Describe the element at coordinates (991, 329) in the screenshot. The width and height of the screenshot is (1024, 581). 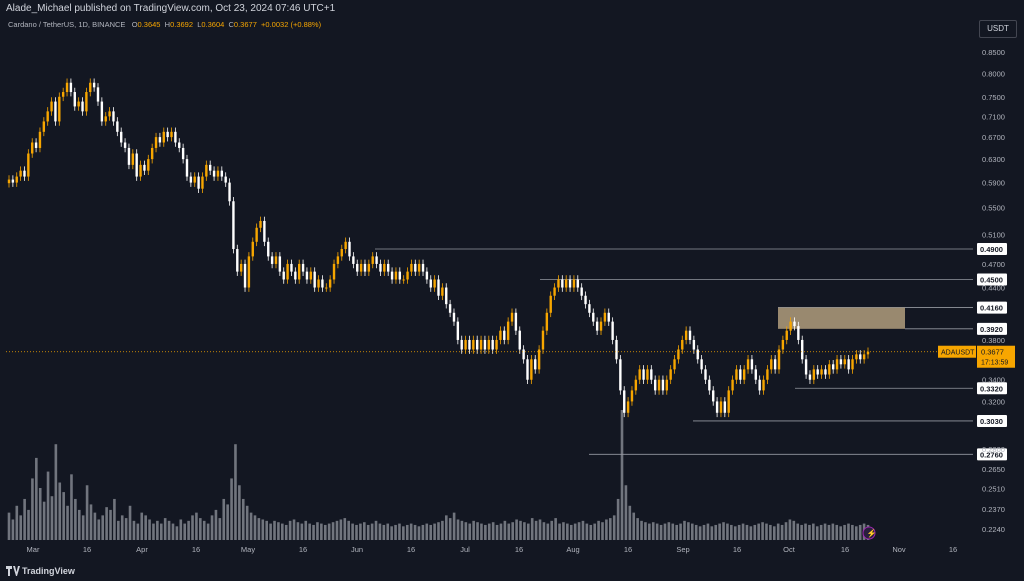
I see `level-tag-label: 0.3920` at that location.